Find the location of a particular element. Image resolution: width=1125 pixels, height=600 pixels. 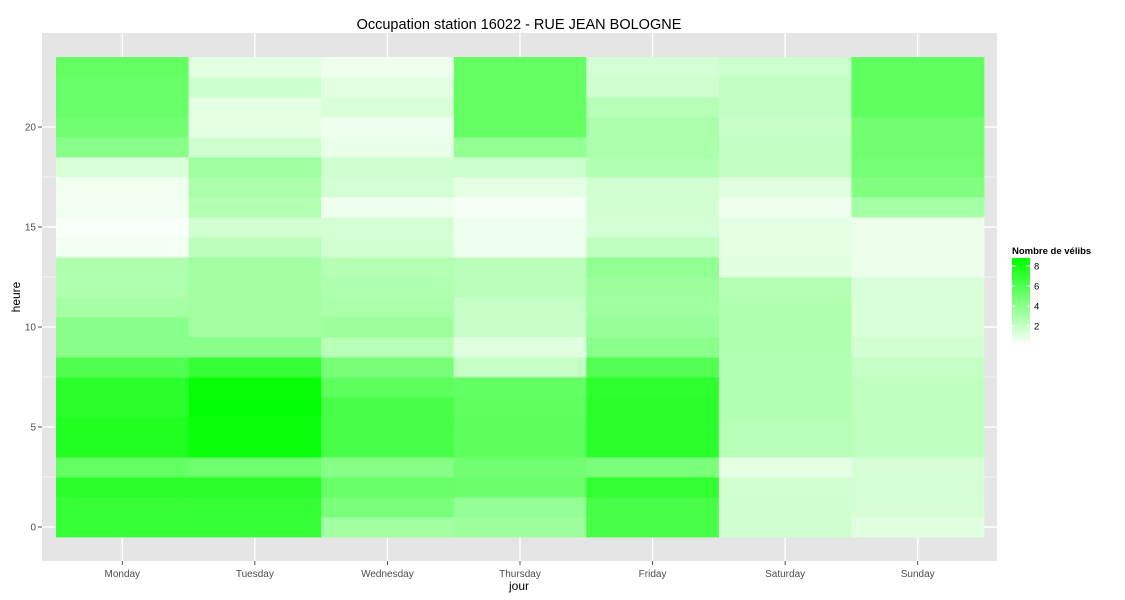

y-tick-label: 15 is located at coordinates (31, 228).